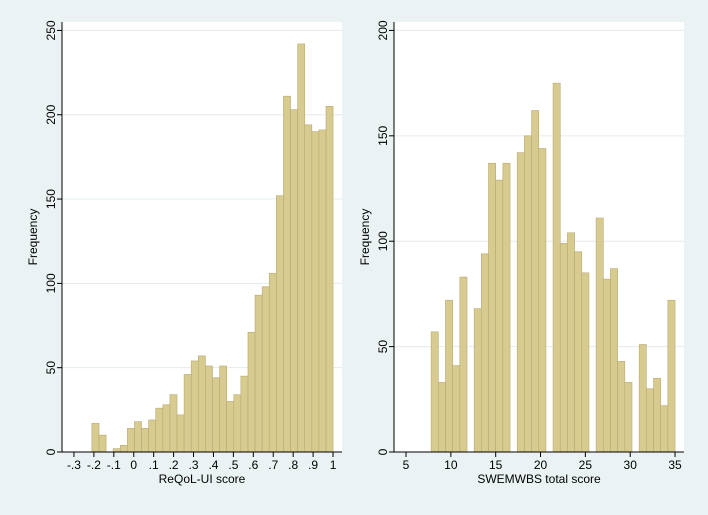  I want to click on x-tick-label: 35, so click(675, 465).